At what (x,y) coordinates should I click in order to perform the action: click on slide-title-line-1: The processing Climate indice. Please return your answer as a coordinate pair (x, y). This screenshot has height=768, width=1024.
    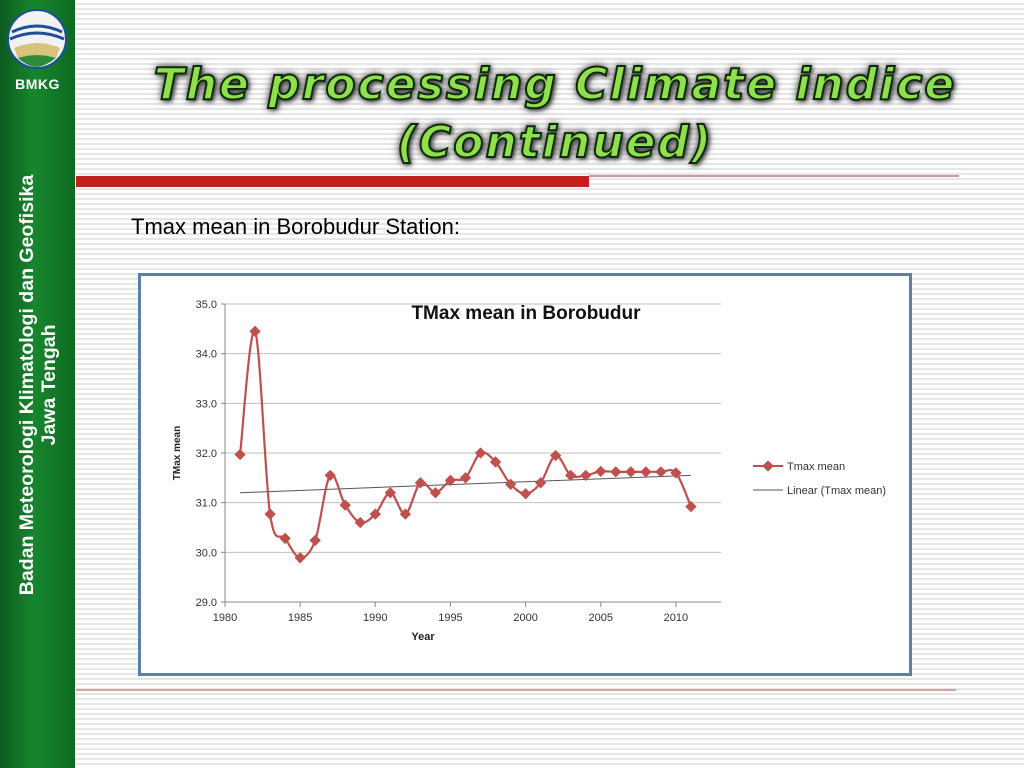
    Looking at the image, I should click on (555, 84).